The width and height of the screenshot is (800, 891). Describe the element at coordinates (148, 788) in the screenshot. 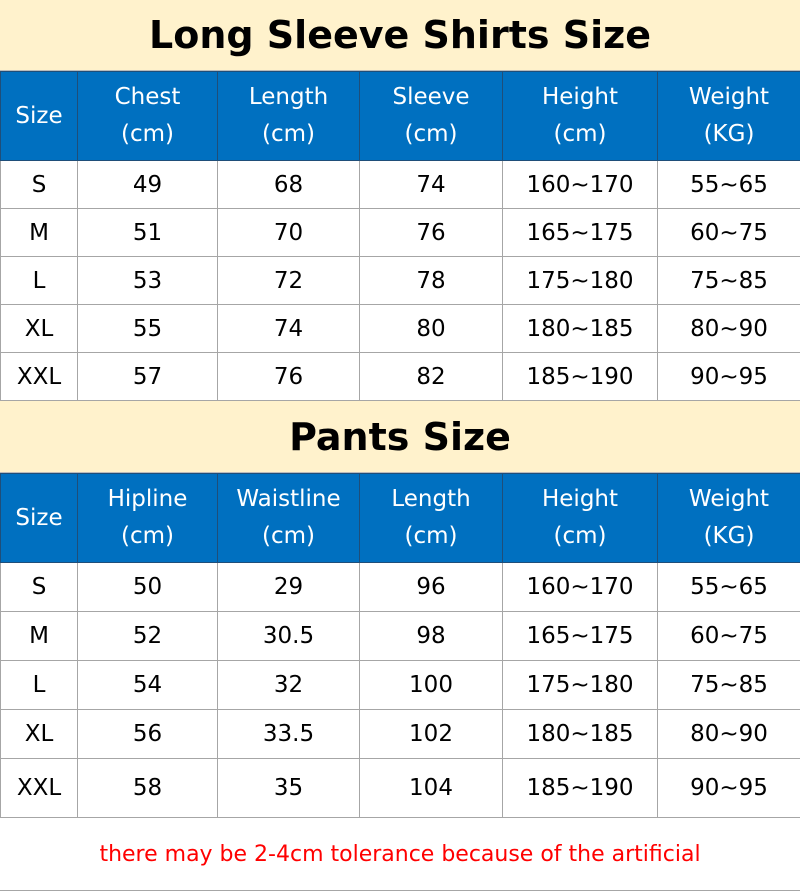

I see `table-cell: 58` at that location.